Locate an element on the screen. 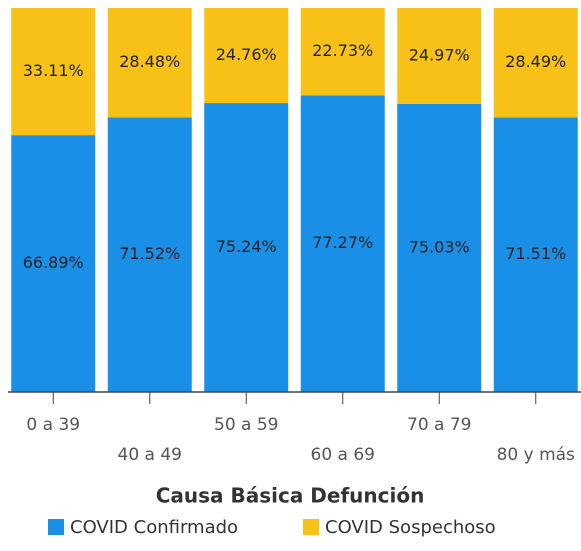 Image resolution: width=581 pixels, height=551 pixels. data-label: 66.89% is located at coordinates (53, 262).